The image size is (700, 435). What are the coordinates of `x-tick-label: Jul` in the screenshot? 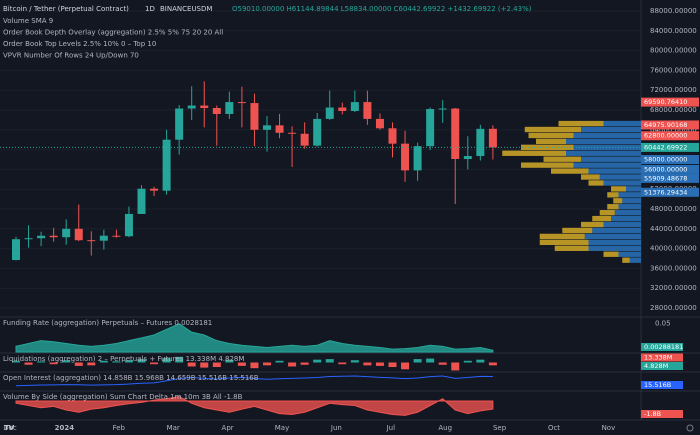 It's located at (391, 428).